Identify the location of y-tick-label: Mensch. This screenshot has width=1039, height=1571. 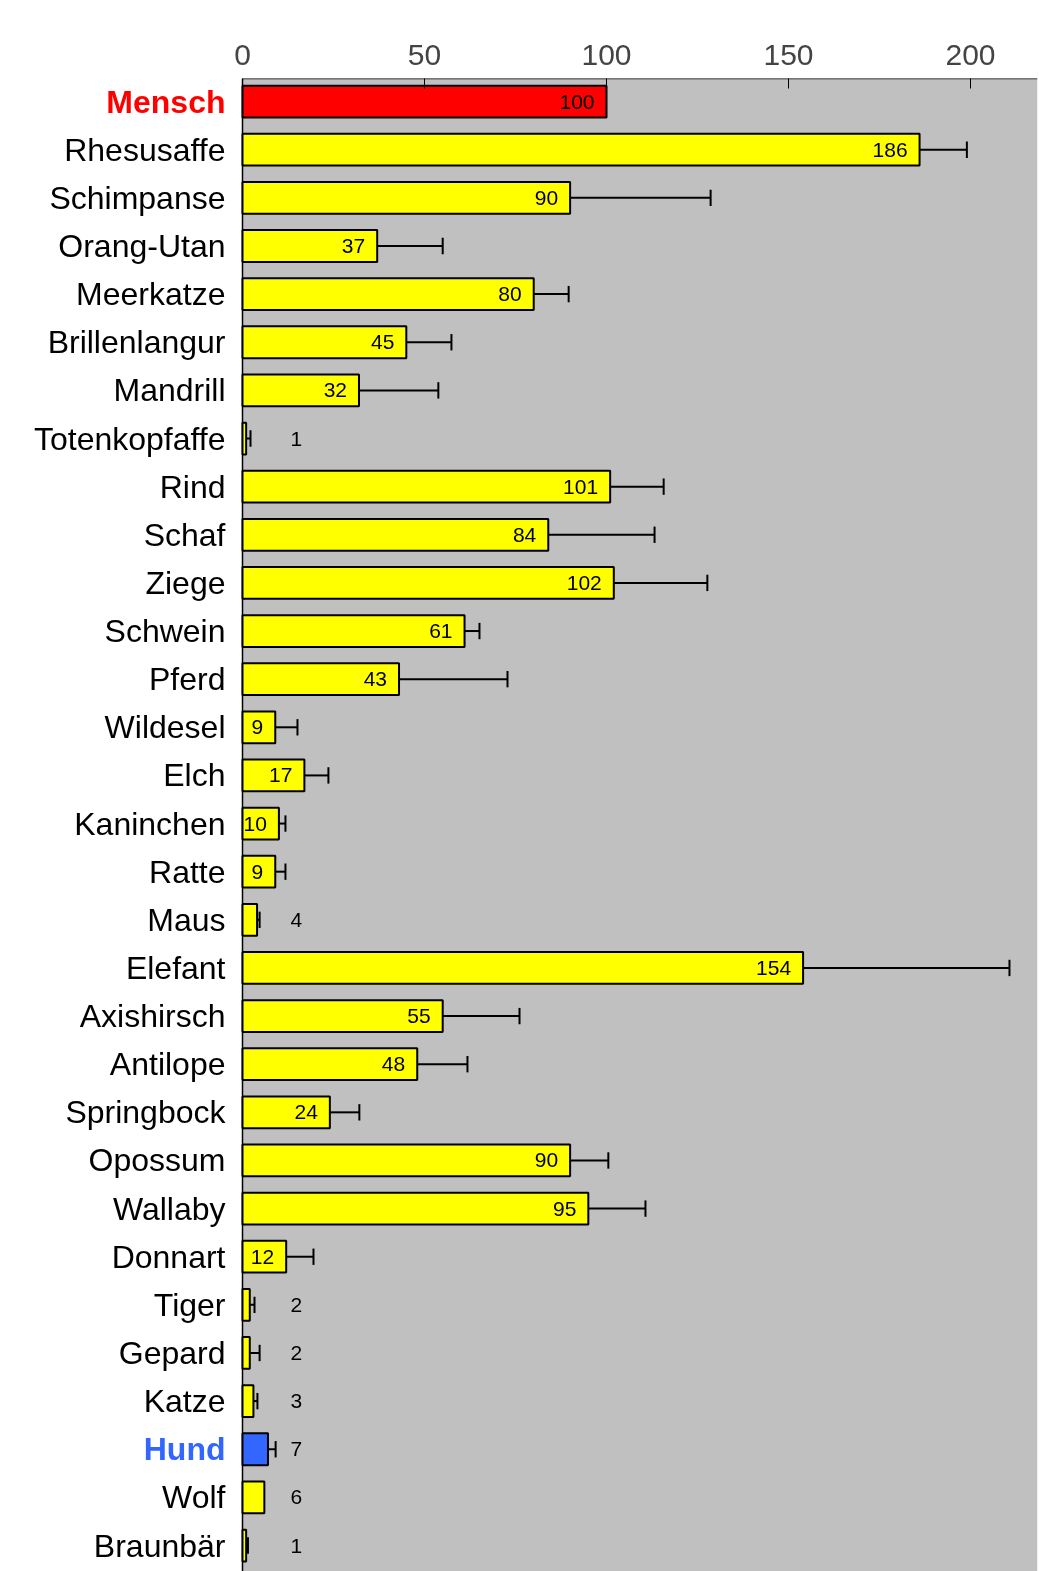
(166, 101).